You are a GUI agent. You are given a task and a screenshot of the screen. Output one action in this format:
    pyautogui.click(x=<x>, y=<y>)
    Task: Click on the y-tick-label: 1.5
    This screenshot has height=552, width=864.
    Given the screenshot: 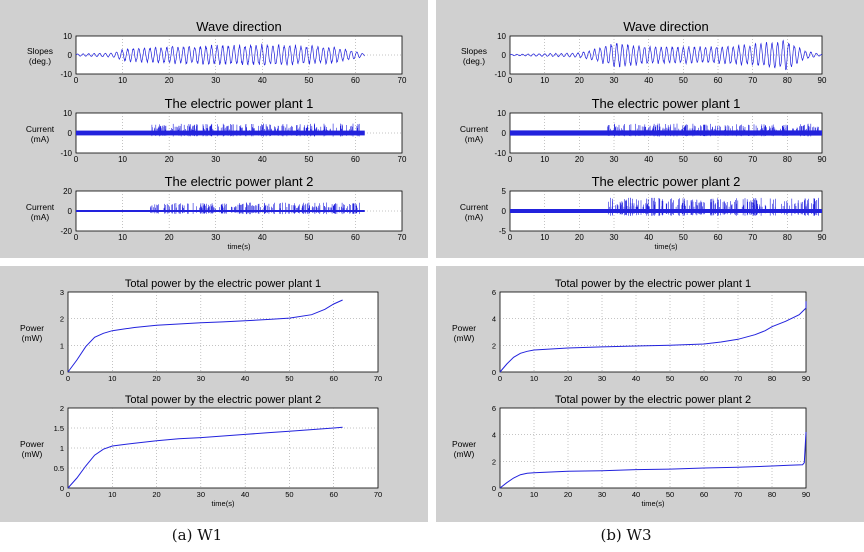 What is the action you would take?
    pyautogui.click(x=59, y=428)
    